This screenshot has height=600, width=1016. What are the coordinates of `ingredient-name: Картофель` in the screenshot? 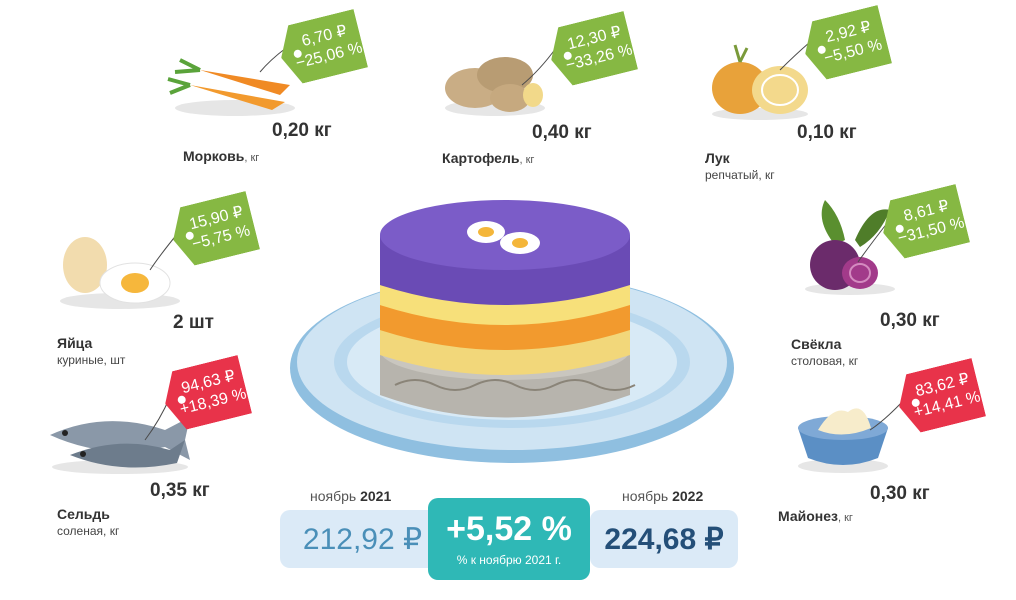 It's located at (481, 158).